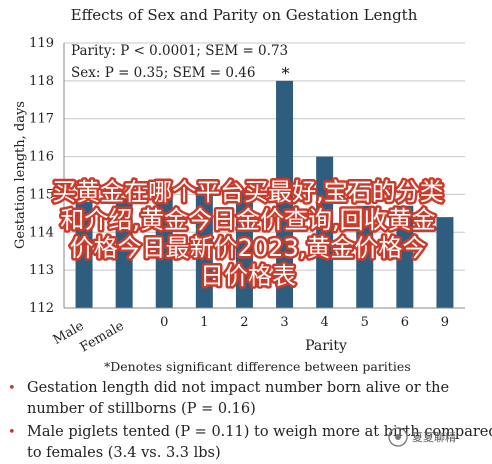  What do you see at coordinates (284, 322) in the screenshot?
I see `x-tick-label: 3` at bounding box center [284, 322].